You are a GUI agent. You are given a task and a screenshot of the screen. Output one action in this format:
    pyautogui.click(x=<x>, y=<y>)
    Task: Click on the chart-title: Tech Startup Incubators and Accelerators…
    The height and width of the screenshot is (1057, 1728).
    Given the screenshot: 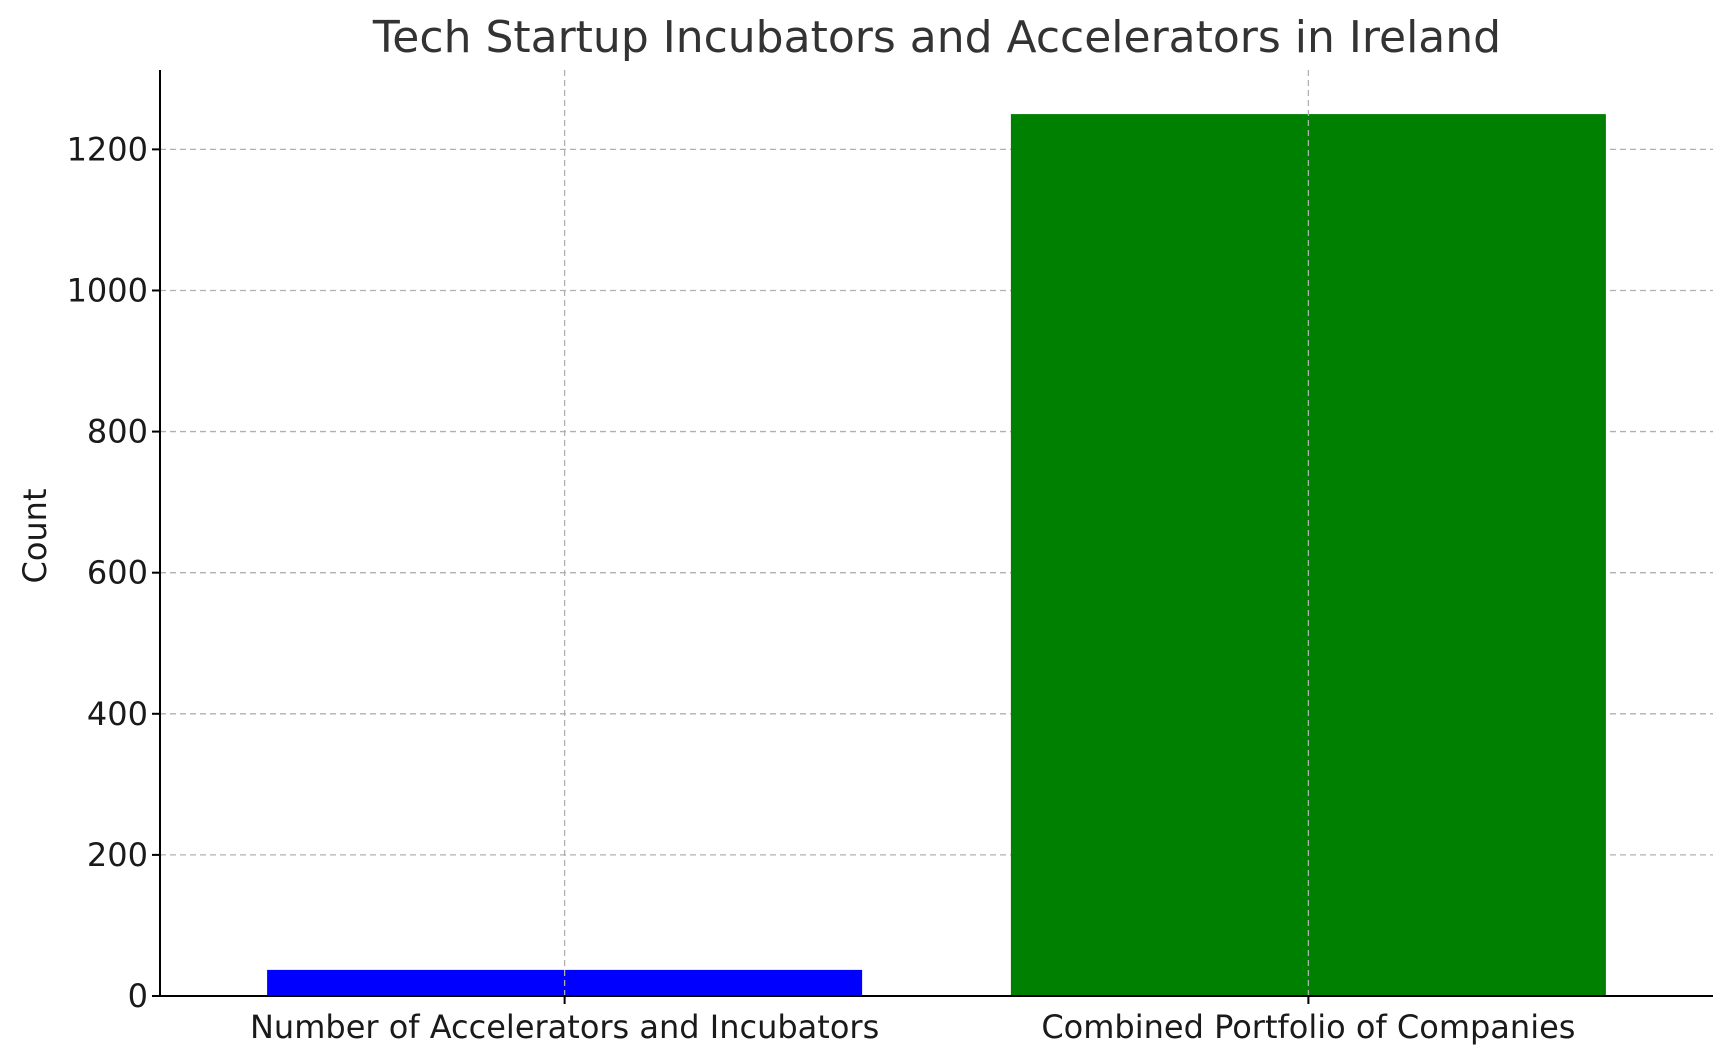 What is the action you would take?
    pyautogui.click(x=936, y=37)
    